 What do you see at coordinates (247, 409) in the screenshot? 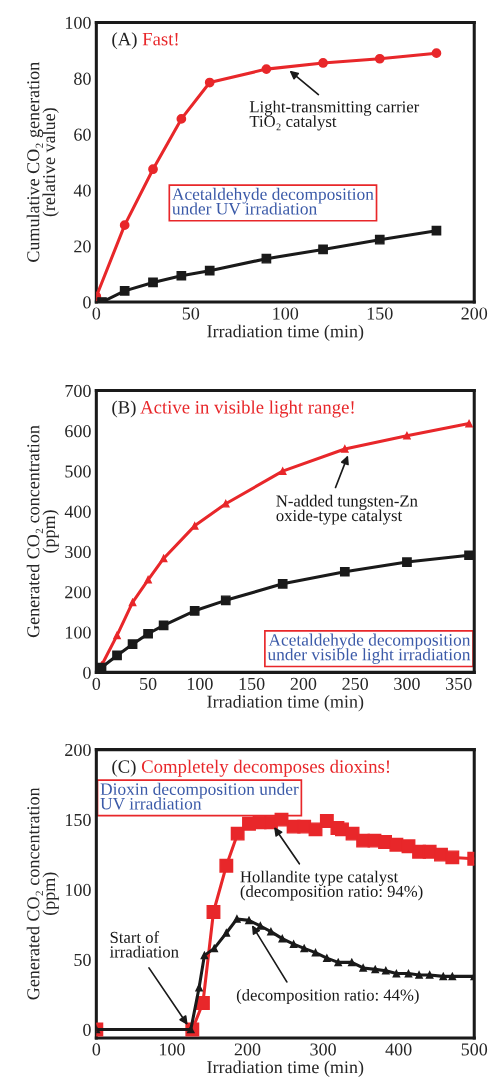
I see `annotation: Active in visible light range!` at bounding box center [247, 409].